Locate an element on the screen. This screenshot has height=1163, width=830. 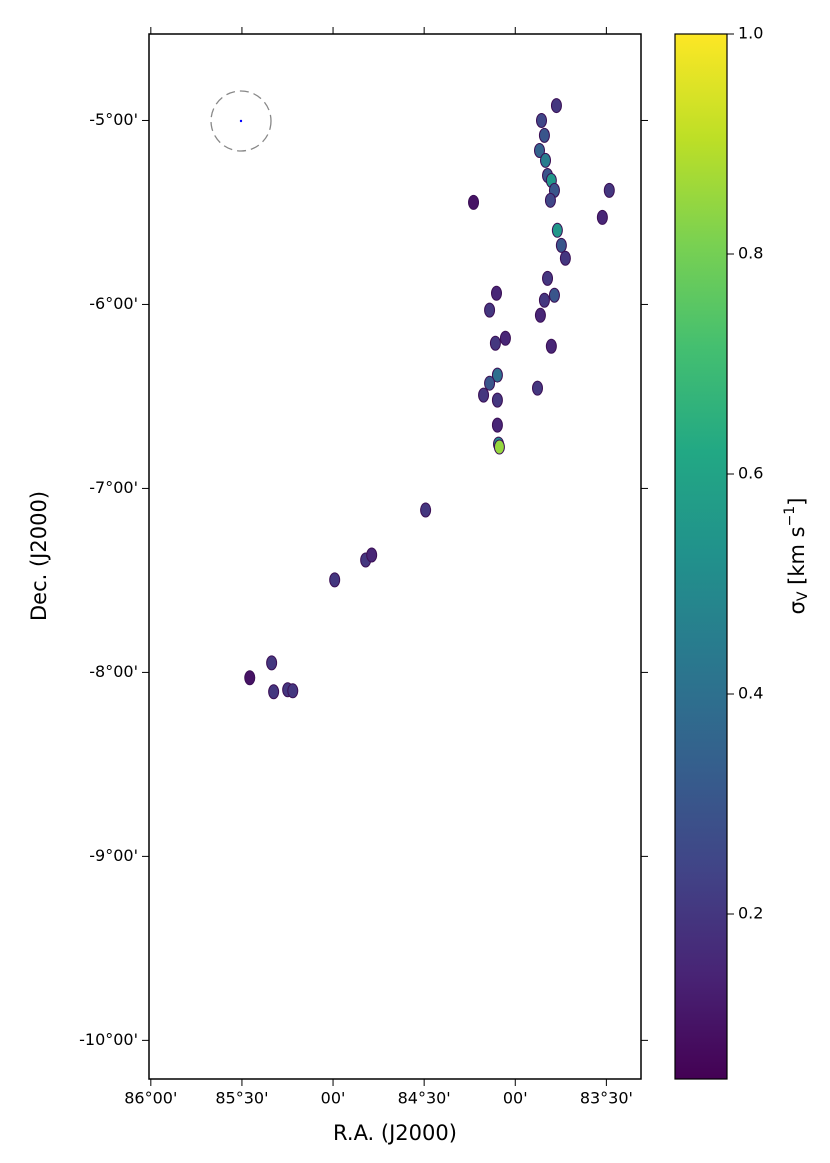
y-tick-label: -5°00' is located at coordinates (113, 119).